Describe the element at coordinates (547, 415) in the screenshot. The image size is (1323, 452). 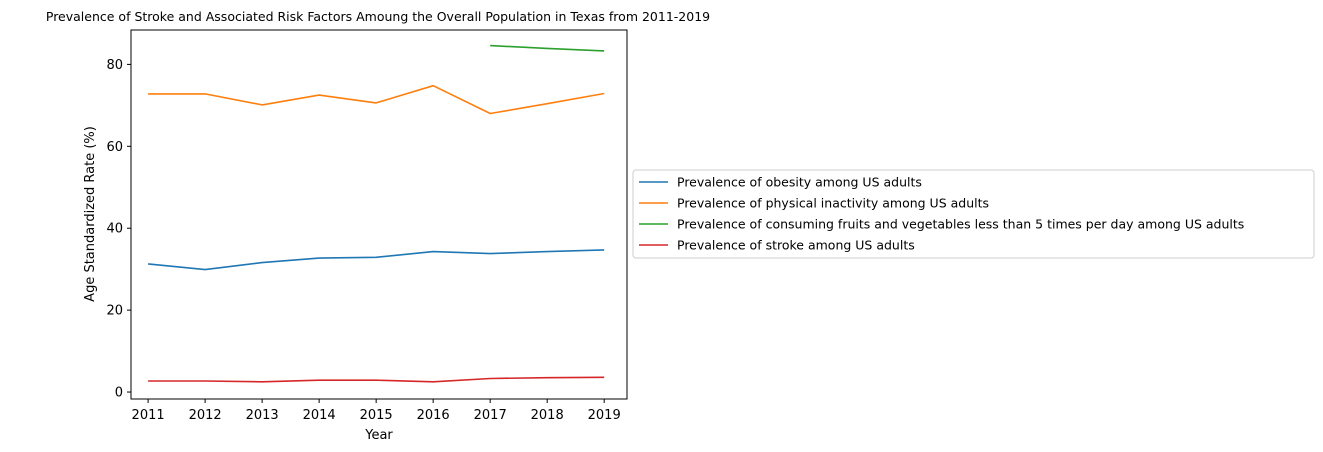
I see `x-tick-label: 2018` at that location.